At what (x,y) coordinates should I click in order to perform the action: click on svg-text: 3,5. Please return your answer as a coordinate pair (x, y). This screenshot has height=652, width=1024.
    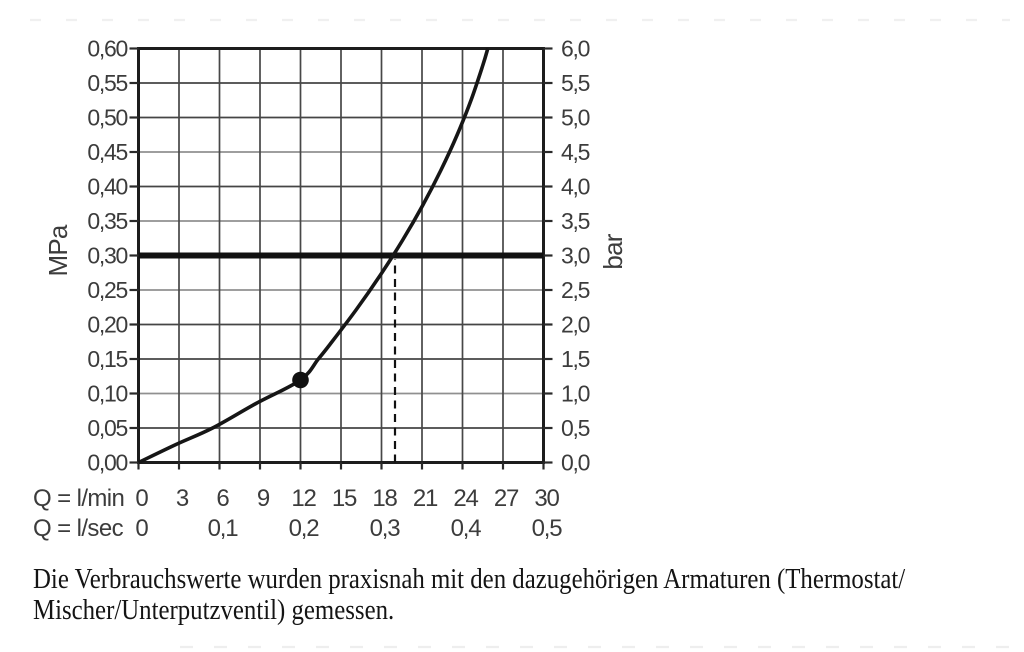
    Looking at the image, I should click on (575, 221).